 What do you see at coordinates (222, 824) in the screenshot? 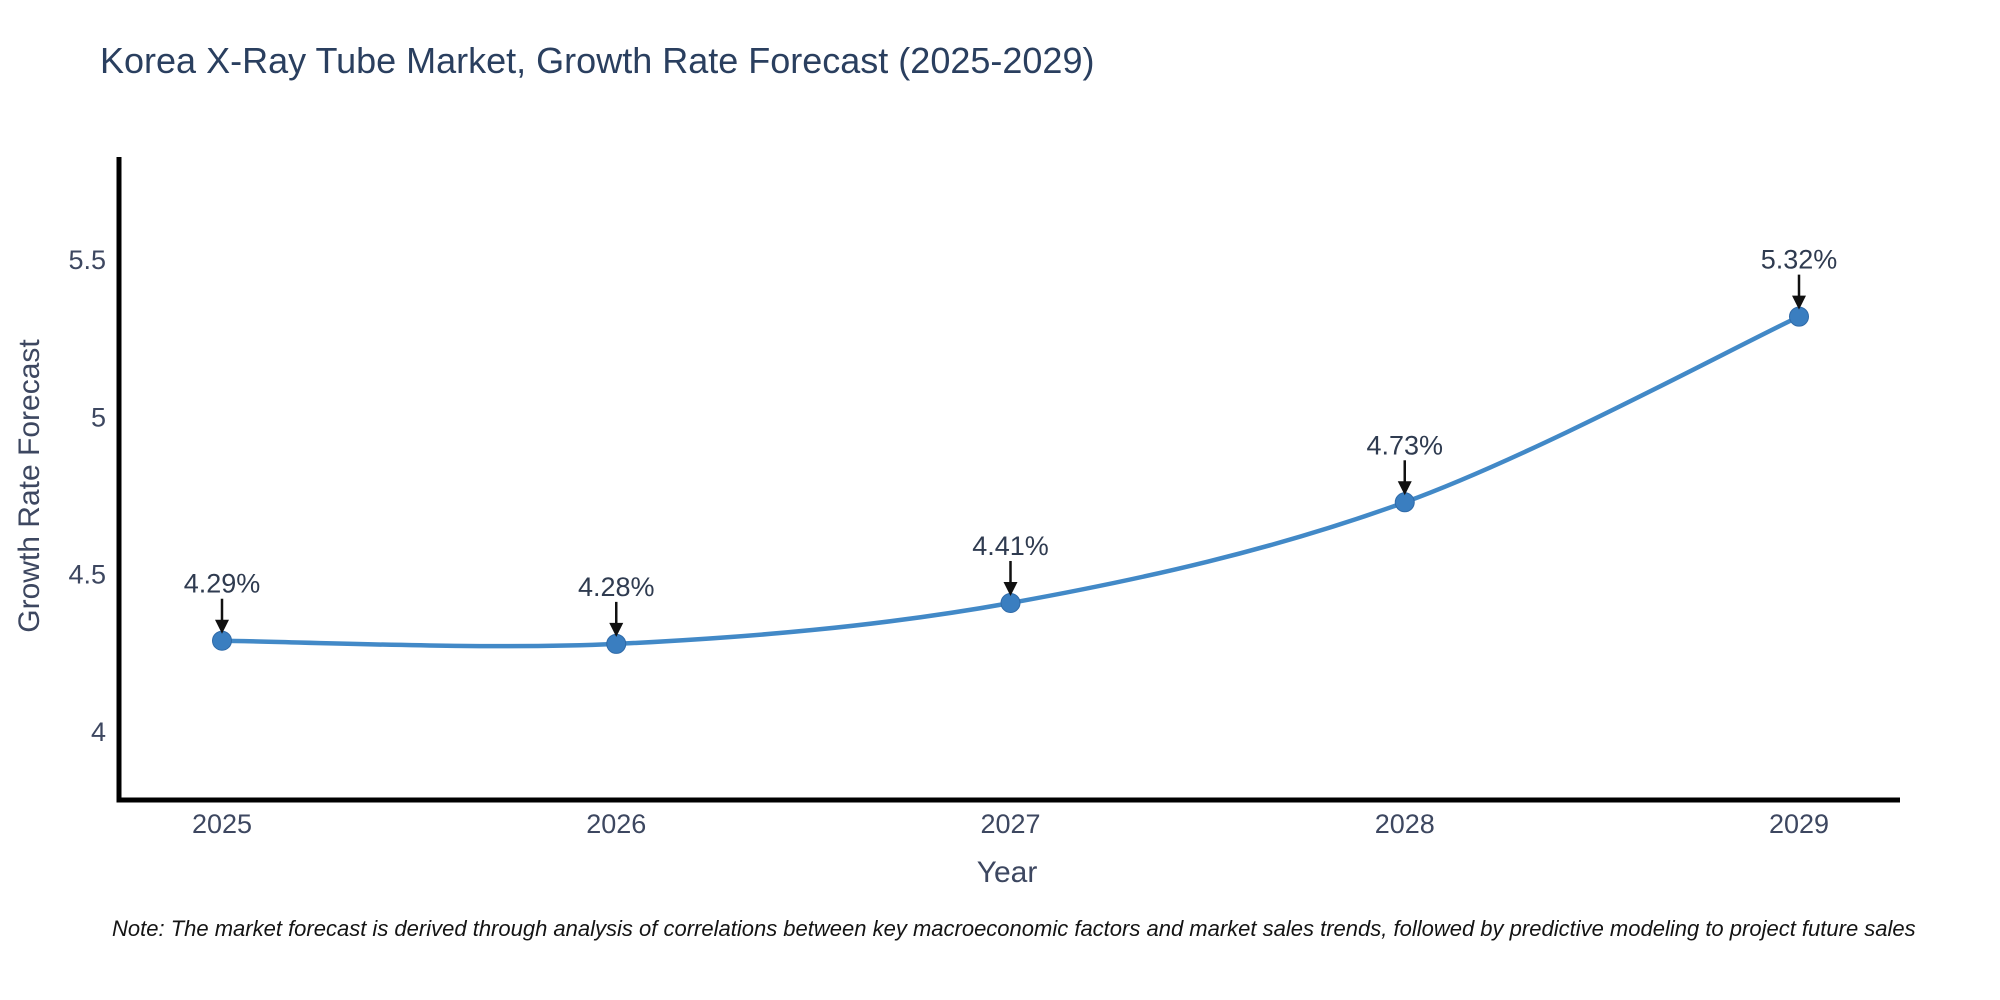
I see `x-tick-label: 2025` at bounding box center [222, 824].